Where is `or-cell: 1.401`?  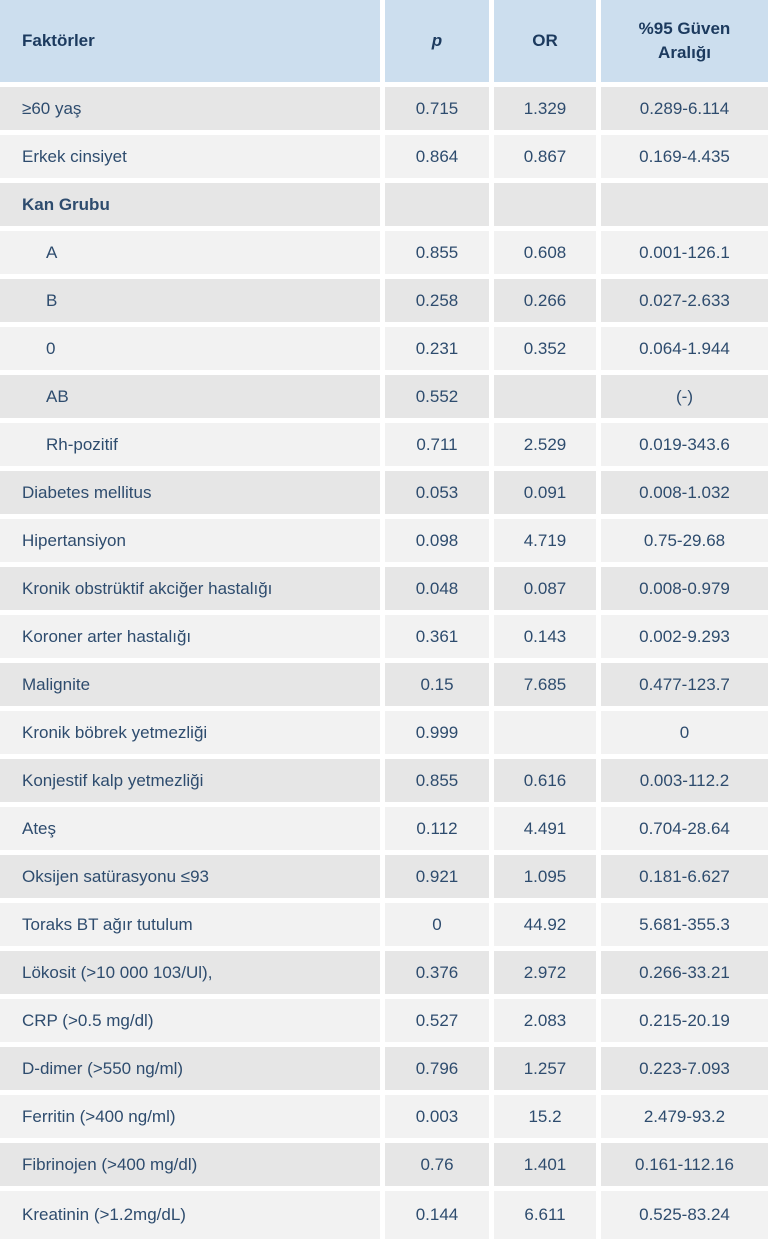
or-cell: 1.401 is located at coordinates (547, 1167).